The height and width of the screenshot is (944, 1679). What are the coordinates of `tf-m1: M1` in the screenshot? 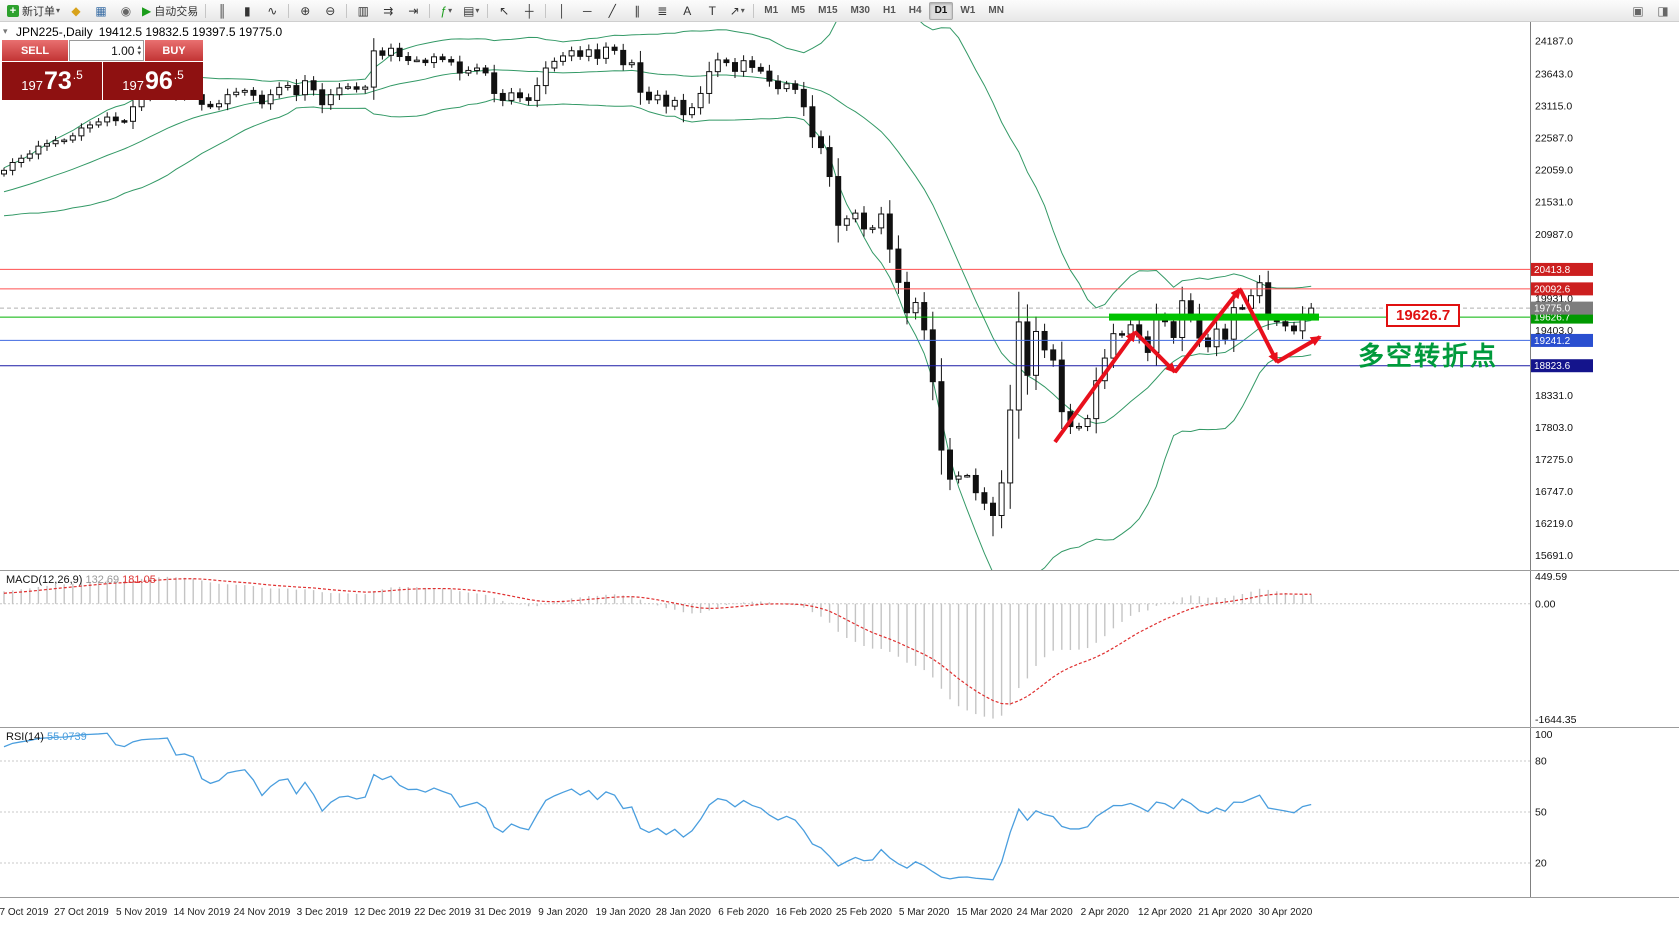 It's located at (771, 10).